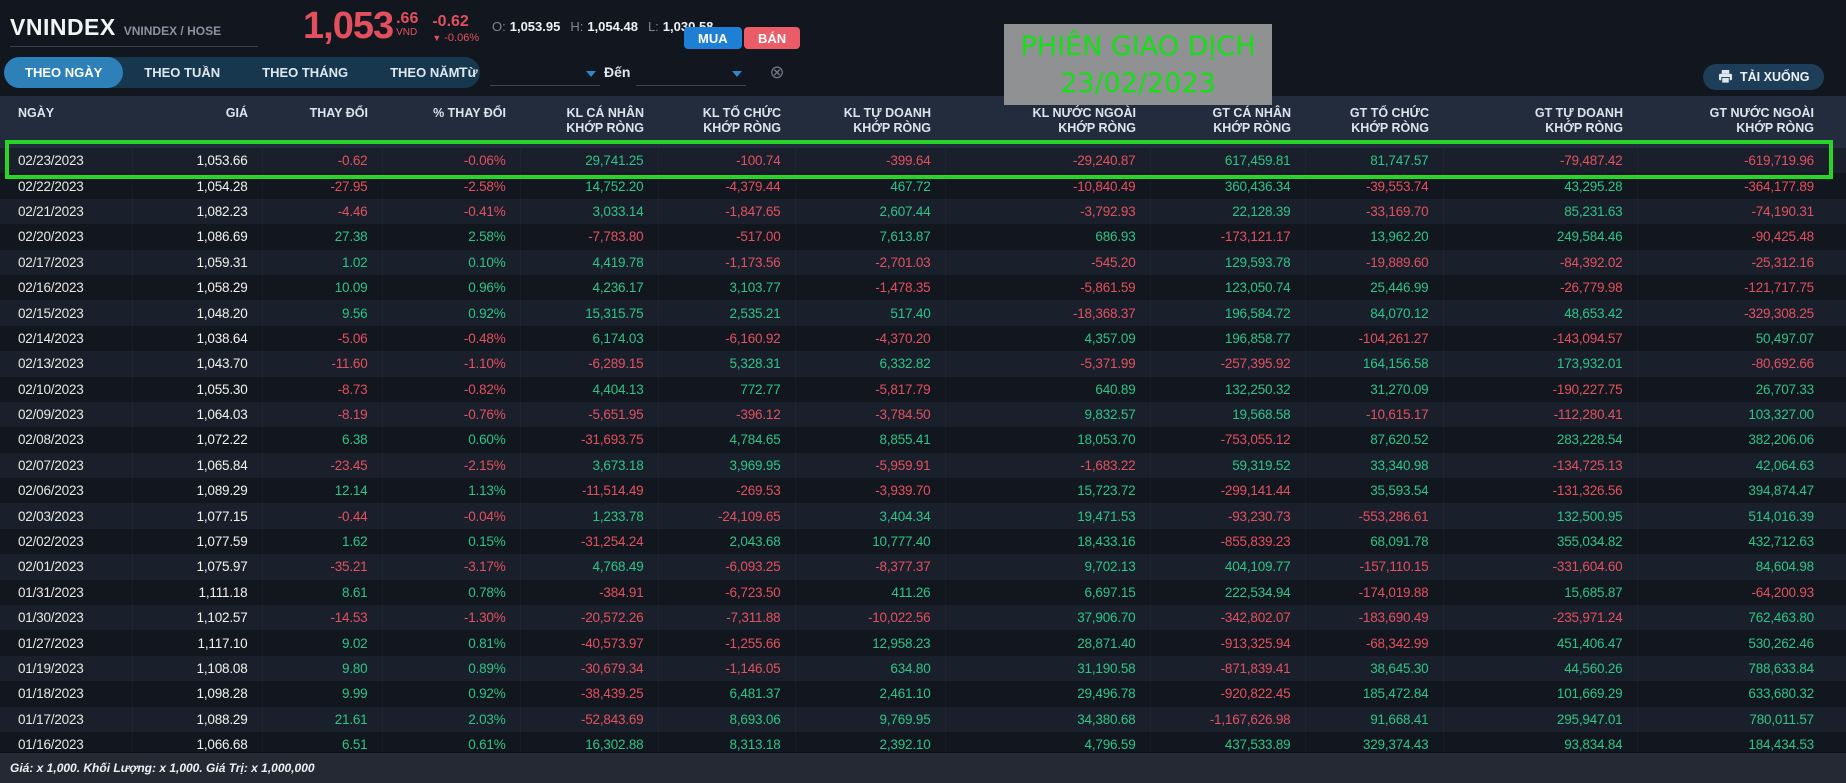 The width and height of the screenshot is (1846, 783). I want to click on table-cell: -5,651.95, so click(589, 414).